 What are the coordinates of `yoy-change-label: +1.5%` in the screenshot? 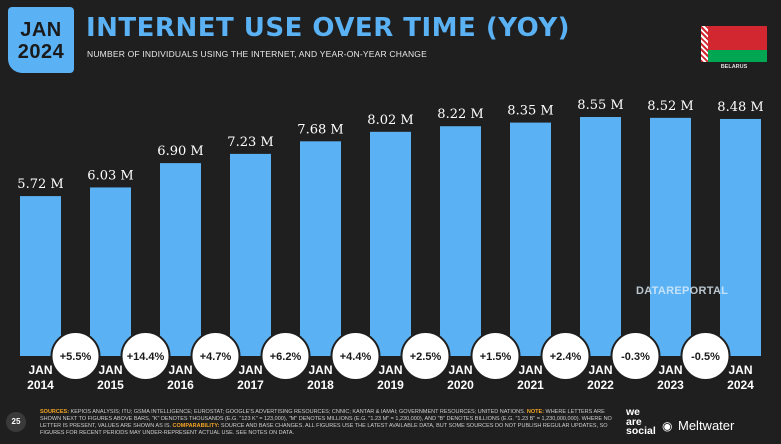 It's located at (496, 357).